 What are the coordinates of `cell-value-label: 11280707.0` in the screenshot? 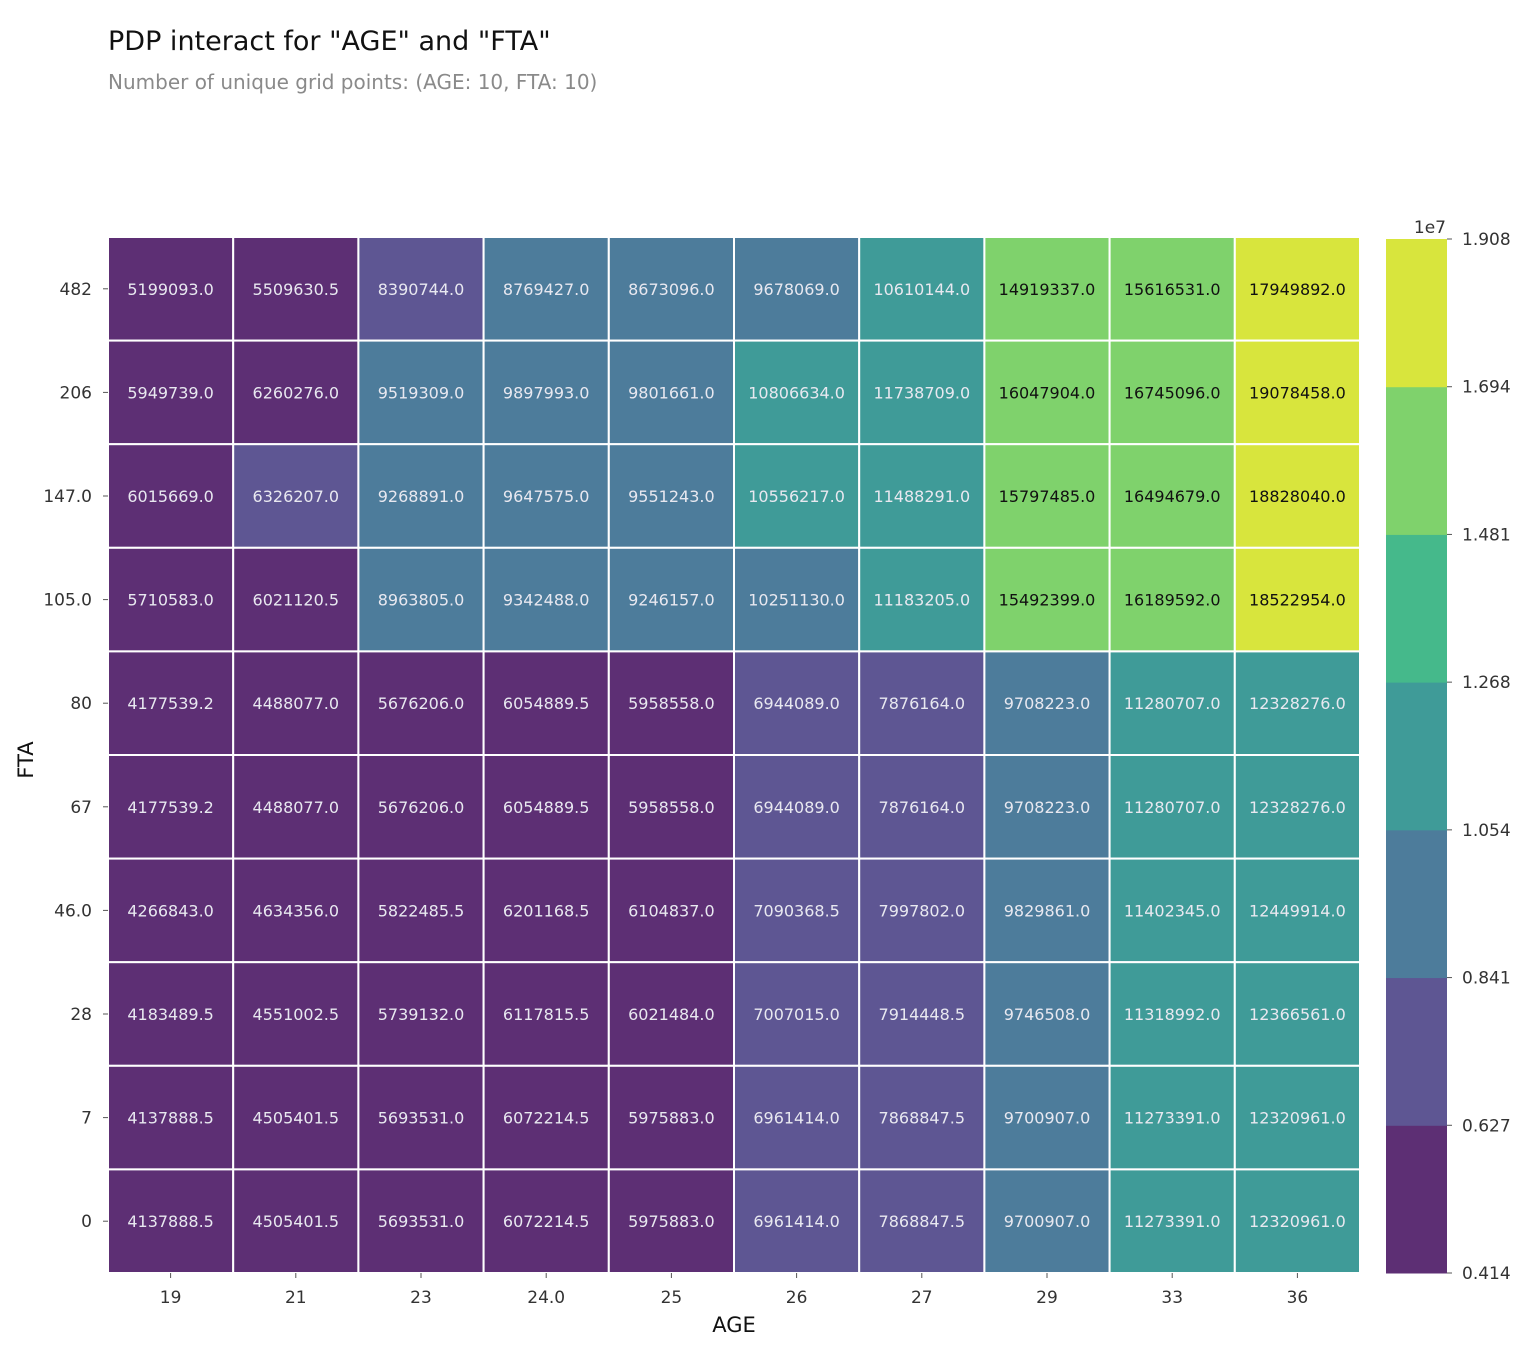 It's located at (1172, 703).